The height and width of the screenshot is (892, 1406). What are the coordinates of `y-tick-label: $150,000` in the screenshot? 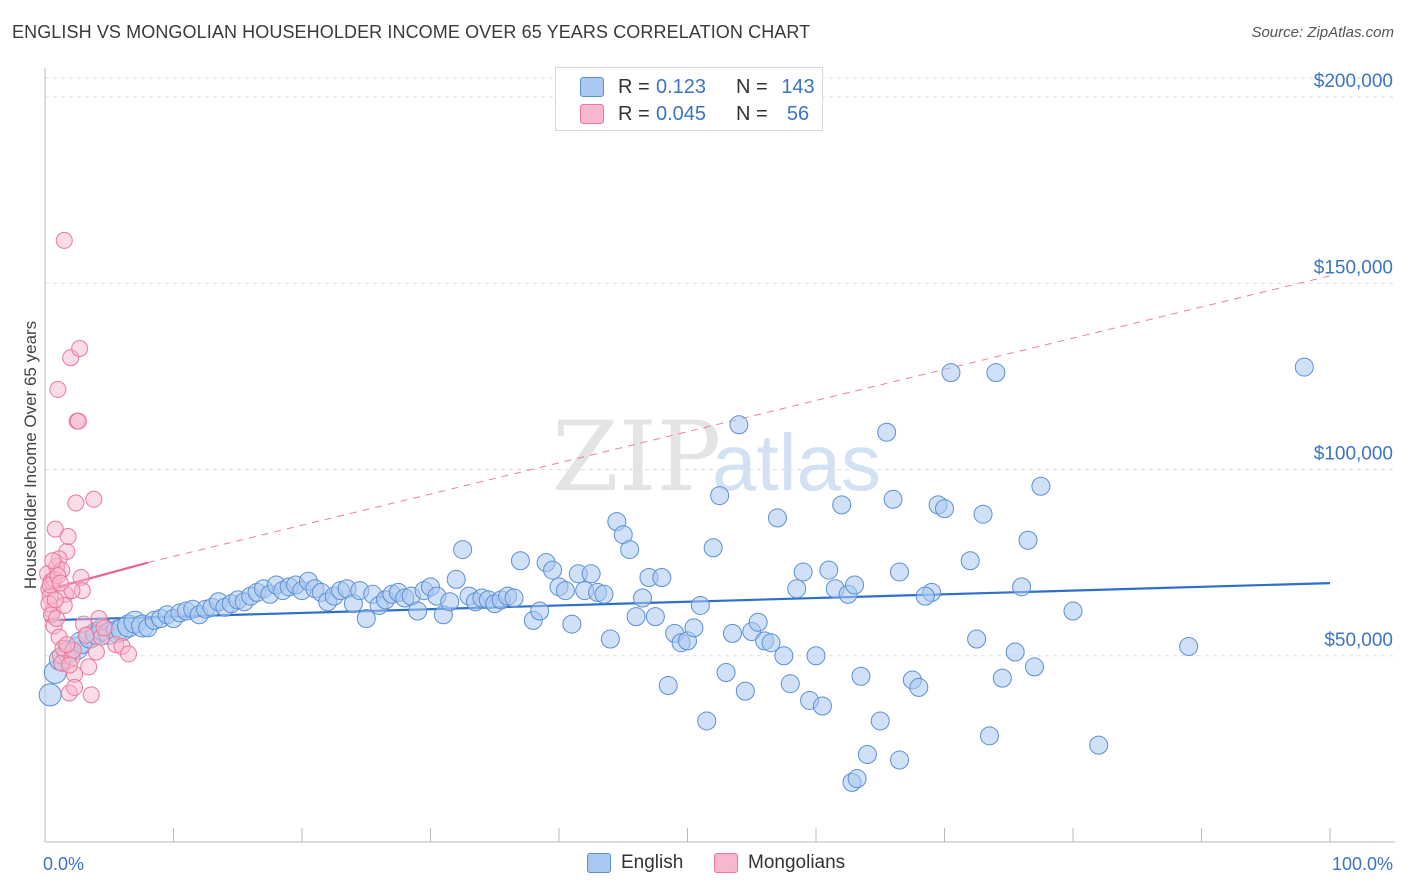 It's located at (1353, 267).